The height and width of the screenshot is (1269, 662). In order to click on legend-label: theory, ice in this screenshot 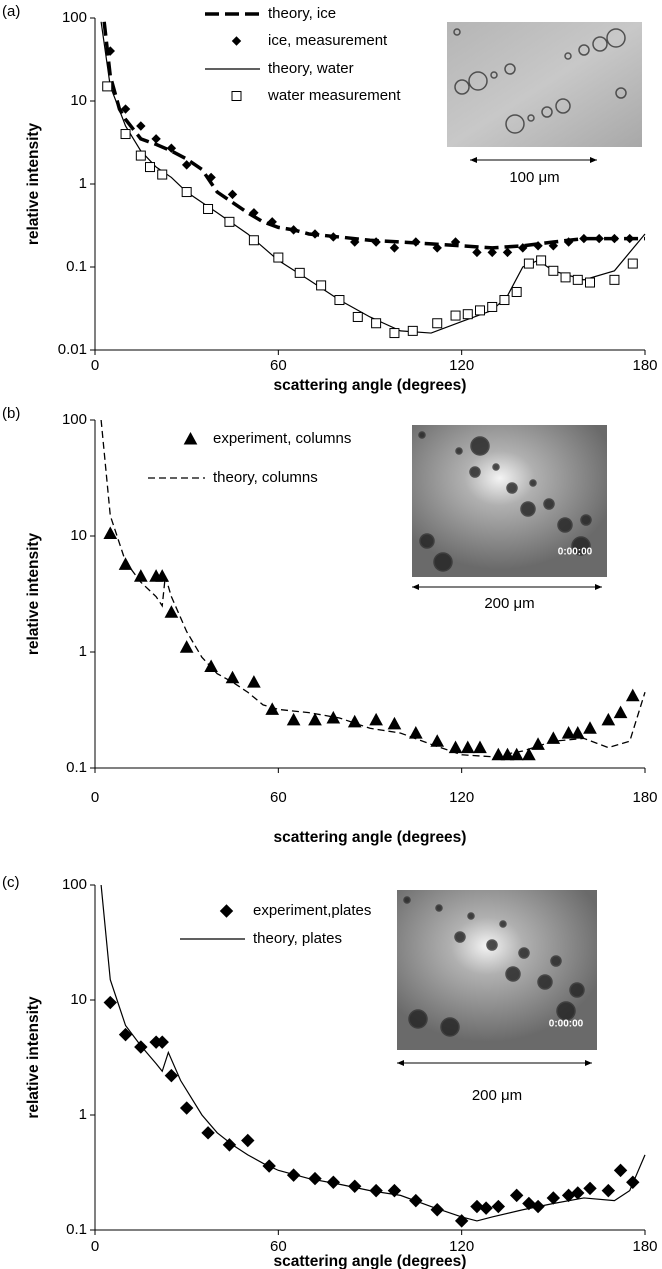, I will do `click(302, 13)`.